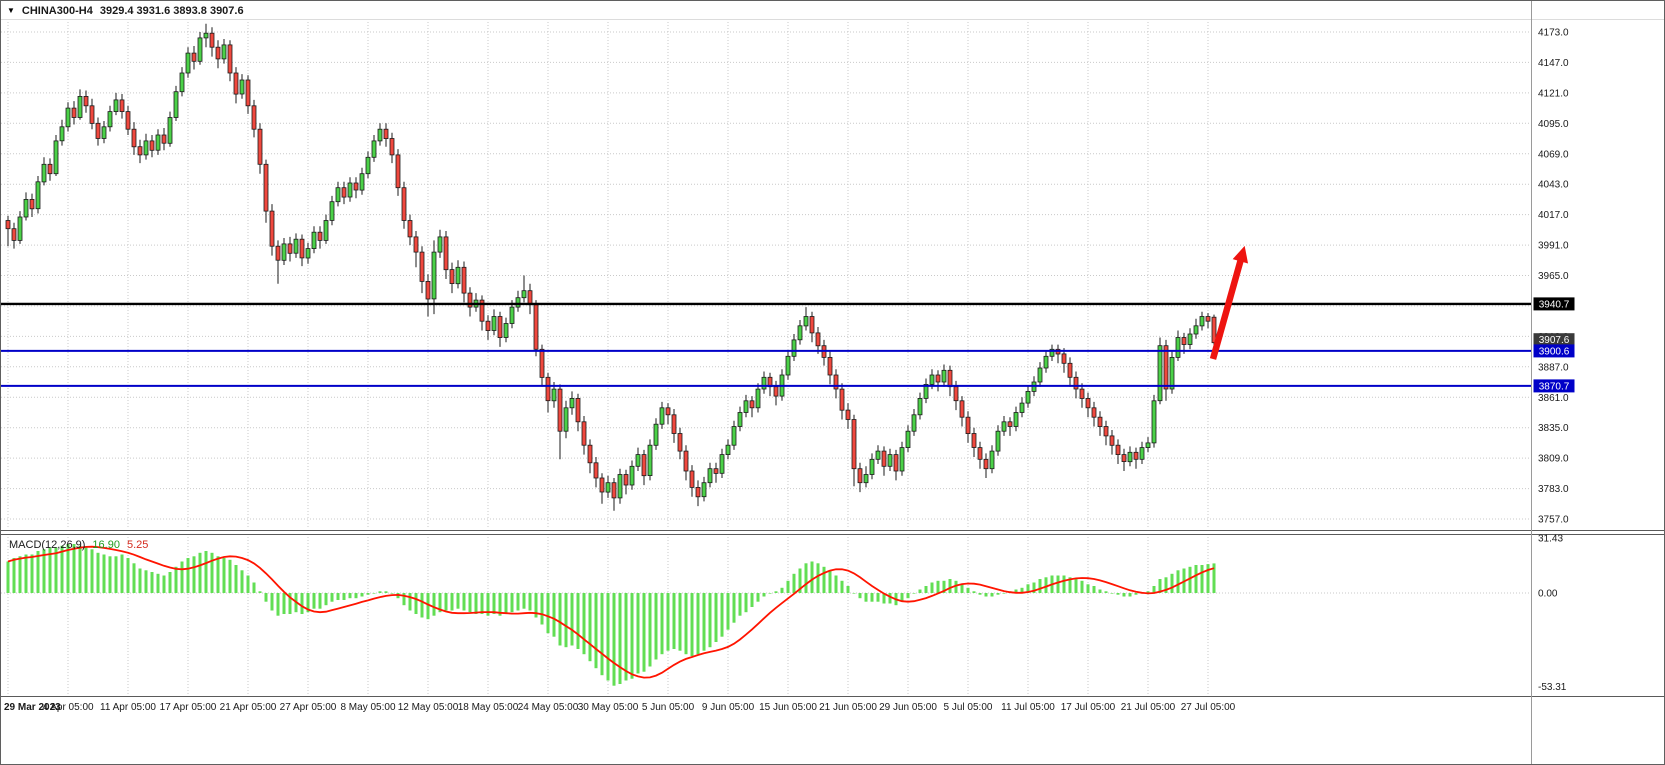  What do you see at coordinates (908, 707) in the screenshot?
I see `time-axis-label: 29 Jun 05:00` at bounding box center [908, 707].